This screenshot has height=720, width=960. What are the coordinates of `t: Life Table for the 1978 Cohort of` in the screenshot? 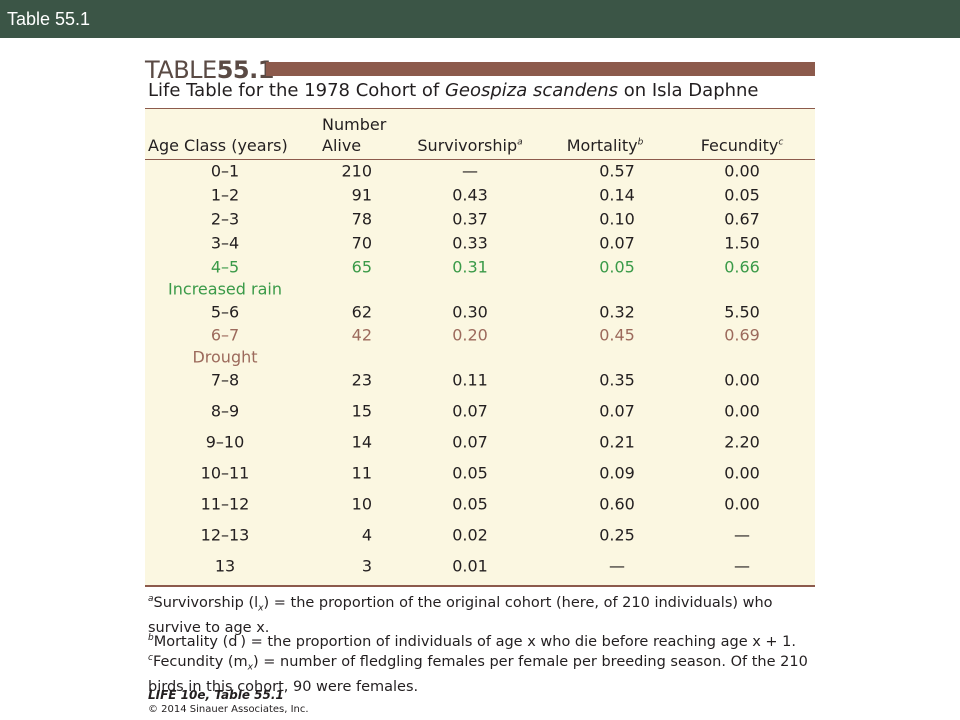 It's located at (296, 90).